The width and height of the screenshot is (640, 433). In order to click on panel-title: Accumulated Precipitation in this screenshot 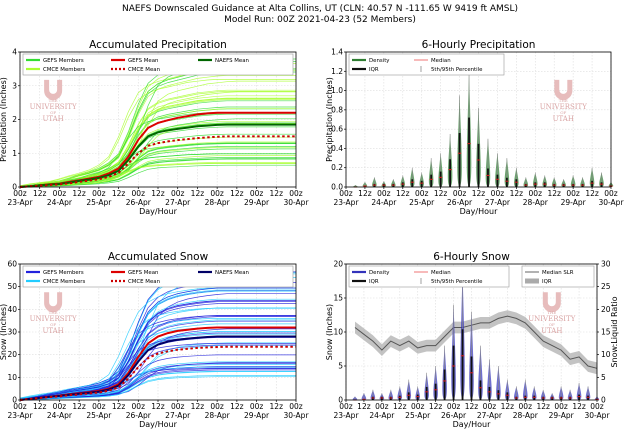, I will do `click(158, 45)`.